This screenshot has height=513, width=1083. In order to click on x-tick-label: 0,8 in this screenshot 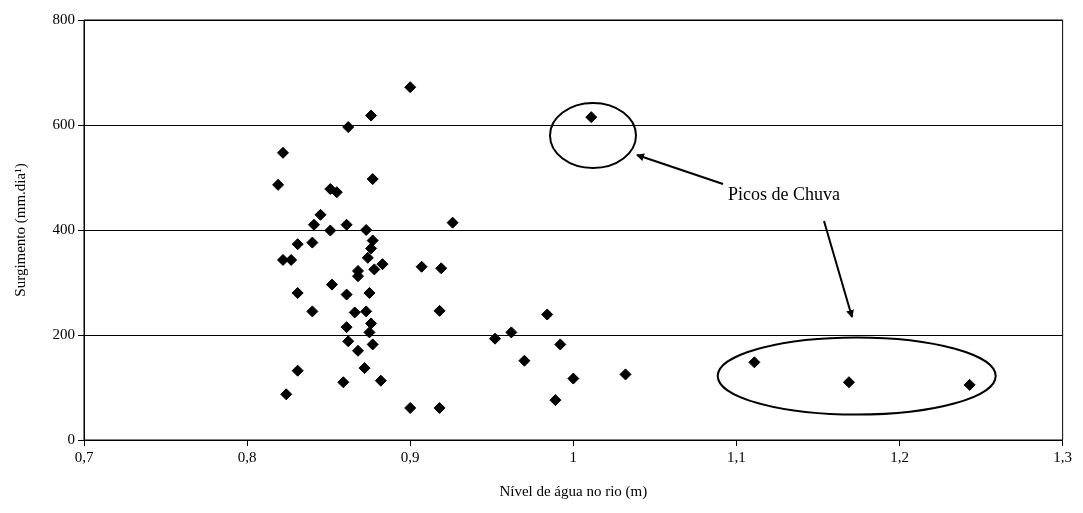, I will do `click(247, 456)`.